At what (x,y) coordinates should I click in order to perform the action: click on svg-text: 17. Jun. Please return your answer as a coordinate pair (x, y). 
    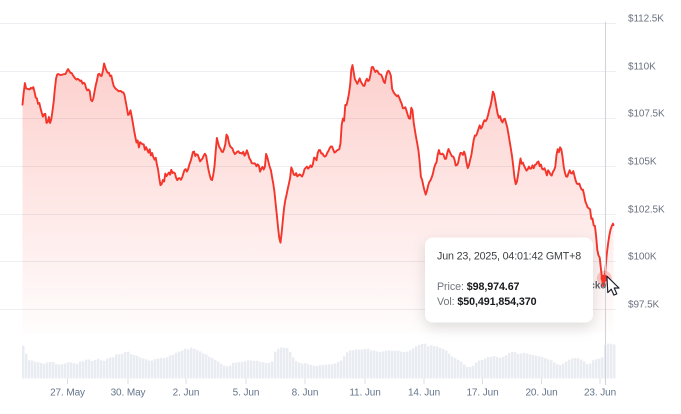
    Looking at the image, I should click on (482, 393).